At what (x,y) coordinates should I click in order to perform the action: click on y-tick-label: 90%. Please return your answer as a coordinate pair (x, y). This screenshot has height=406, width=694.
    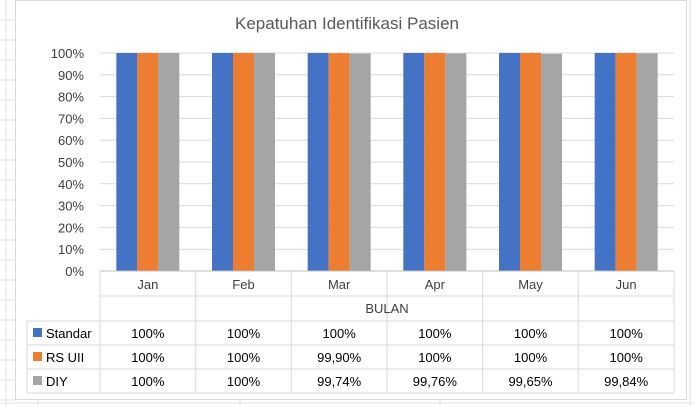
    Looking at the image, I should click on (71, 75).